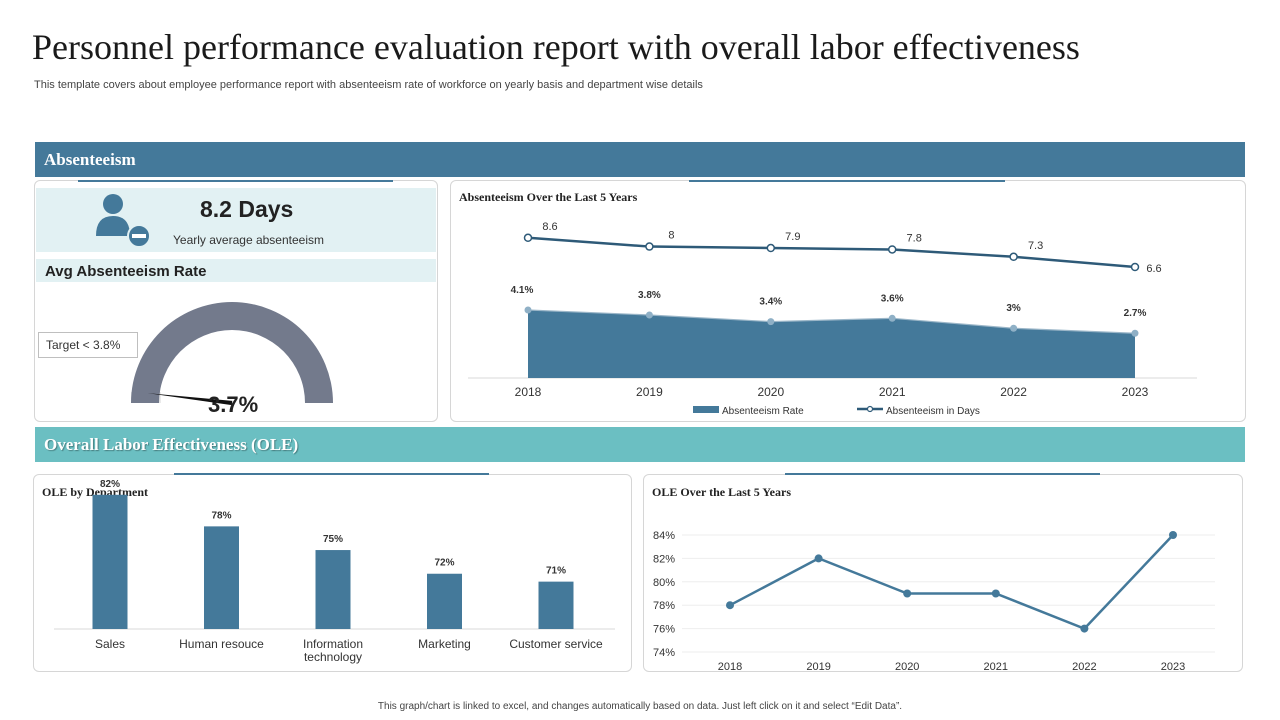 This screenshot has width=1280, height=720. I want to click on department-value-label: 71%, so click(556, 571).